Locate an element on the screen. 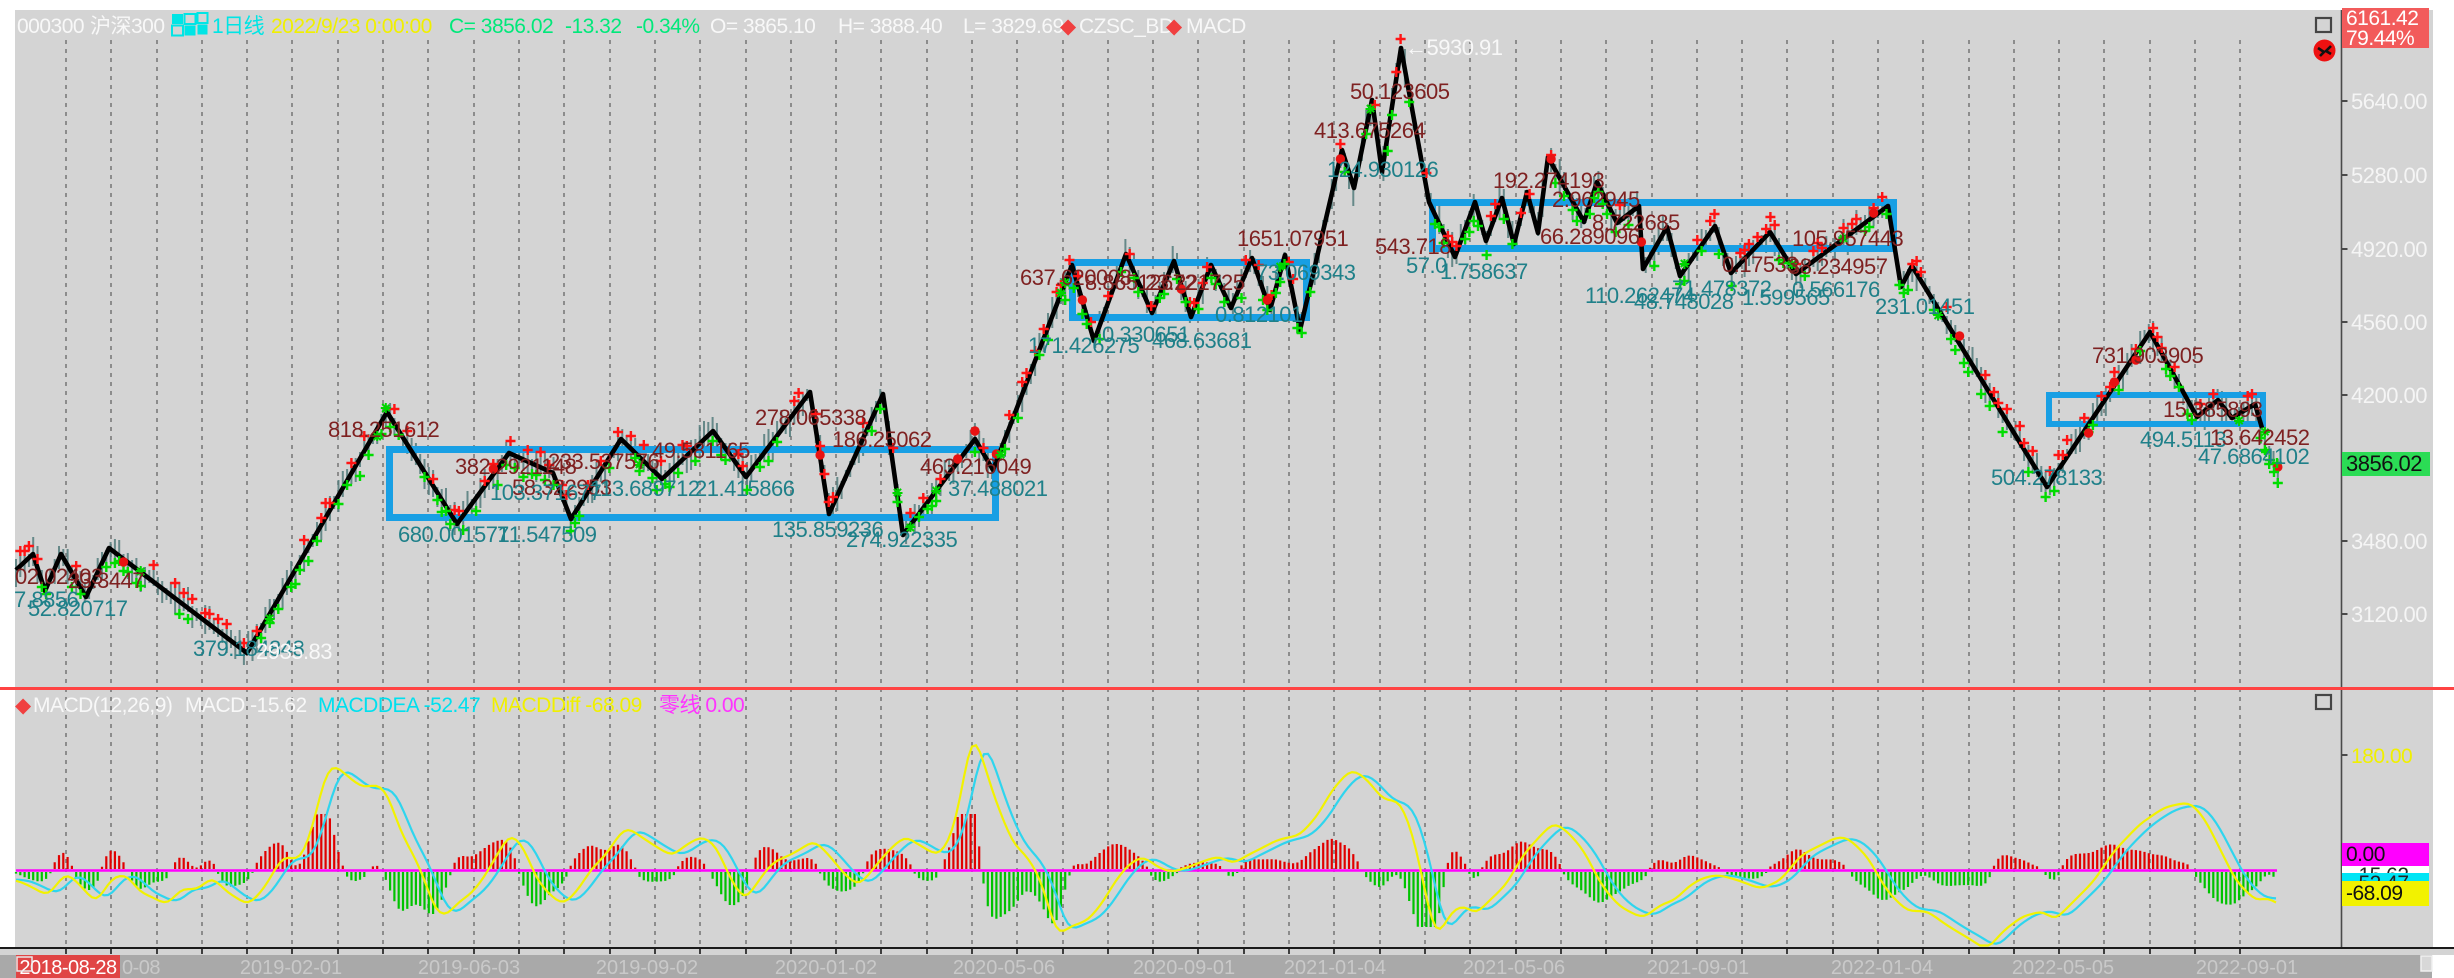 The height and width of the screenshot is (978, 2454). svg-text: 637.620008 is located at coordinates (1075, 277).